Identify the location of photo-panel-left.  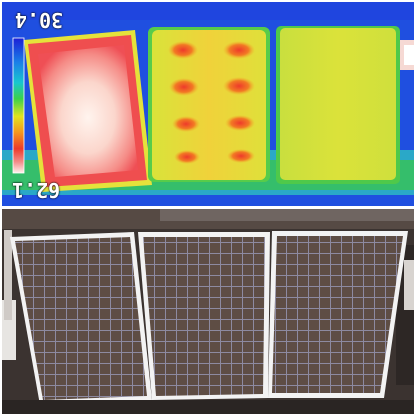
(81, 318).